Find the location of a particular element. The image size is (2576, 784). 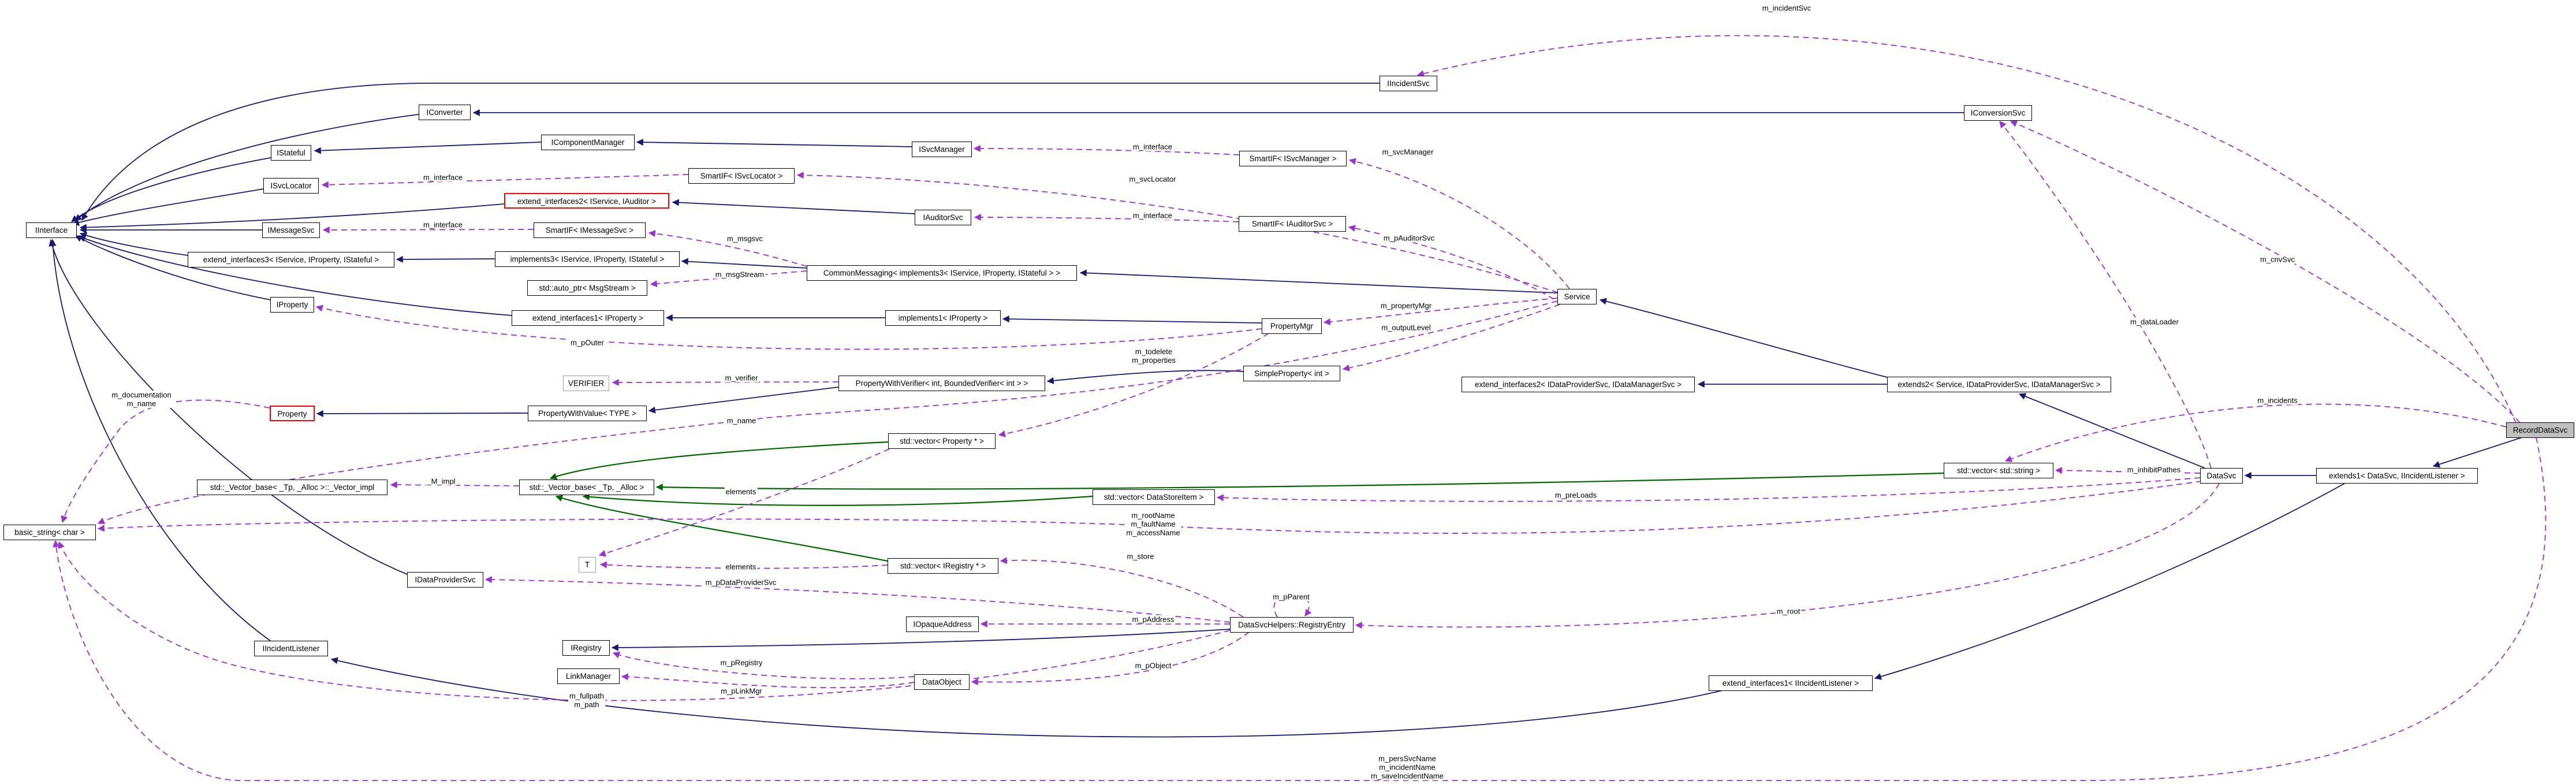

class-node-iauditorsvc: IAuditorSvc is located at coordinates (943, 217).